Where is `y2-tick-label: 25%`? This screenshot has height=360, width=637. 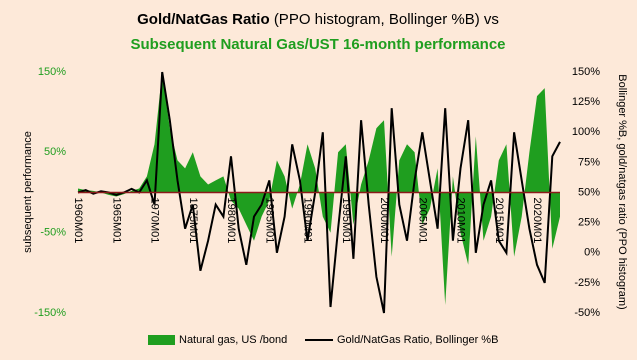
y2-tick-label: 25% is located at coordinates (589, 223).